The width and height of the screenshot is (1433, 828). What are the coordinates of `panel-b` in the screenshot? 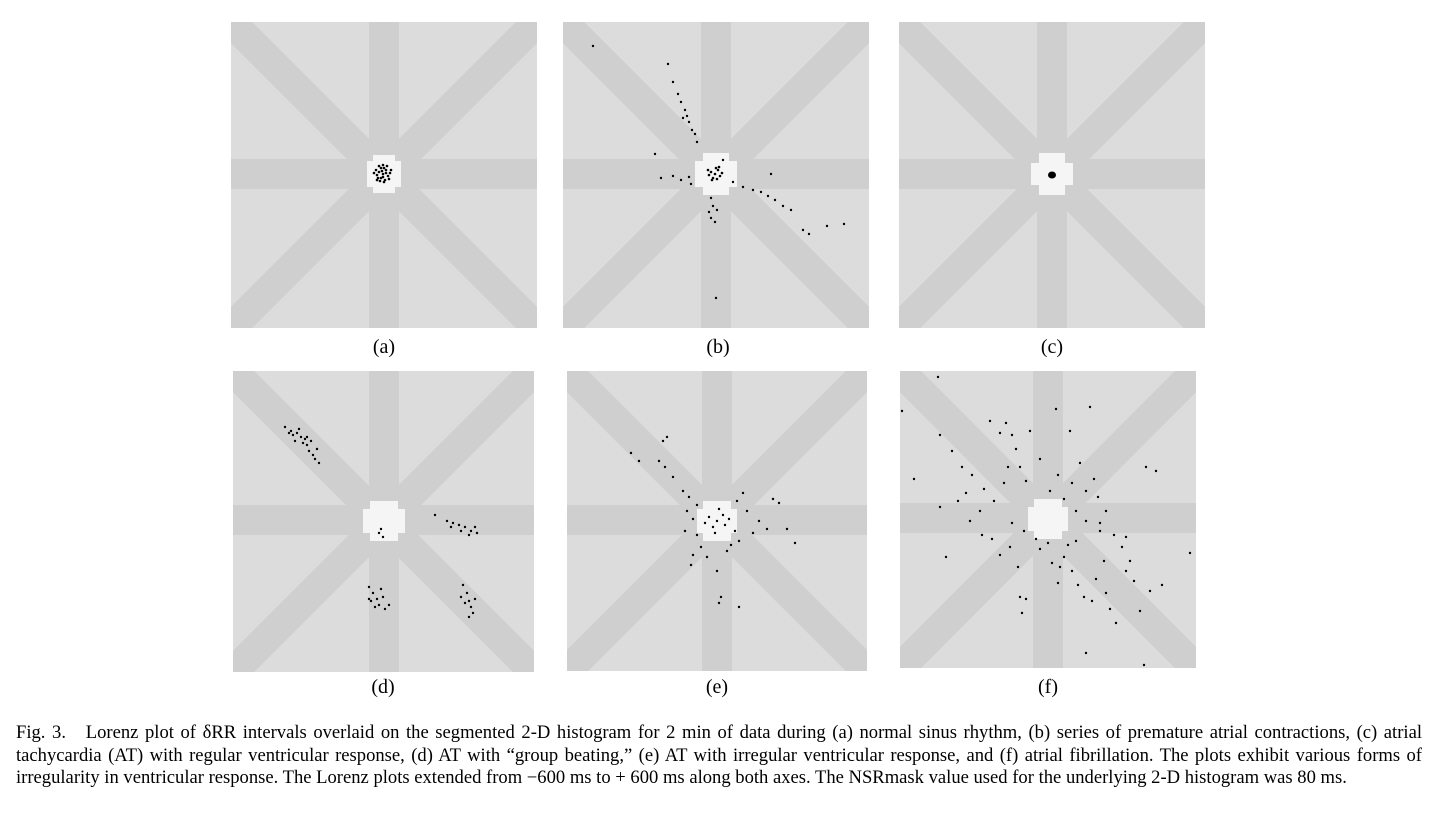 It's located at (716, 175).